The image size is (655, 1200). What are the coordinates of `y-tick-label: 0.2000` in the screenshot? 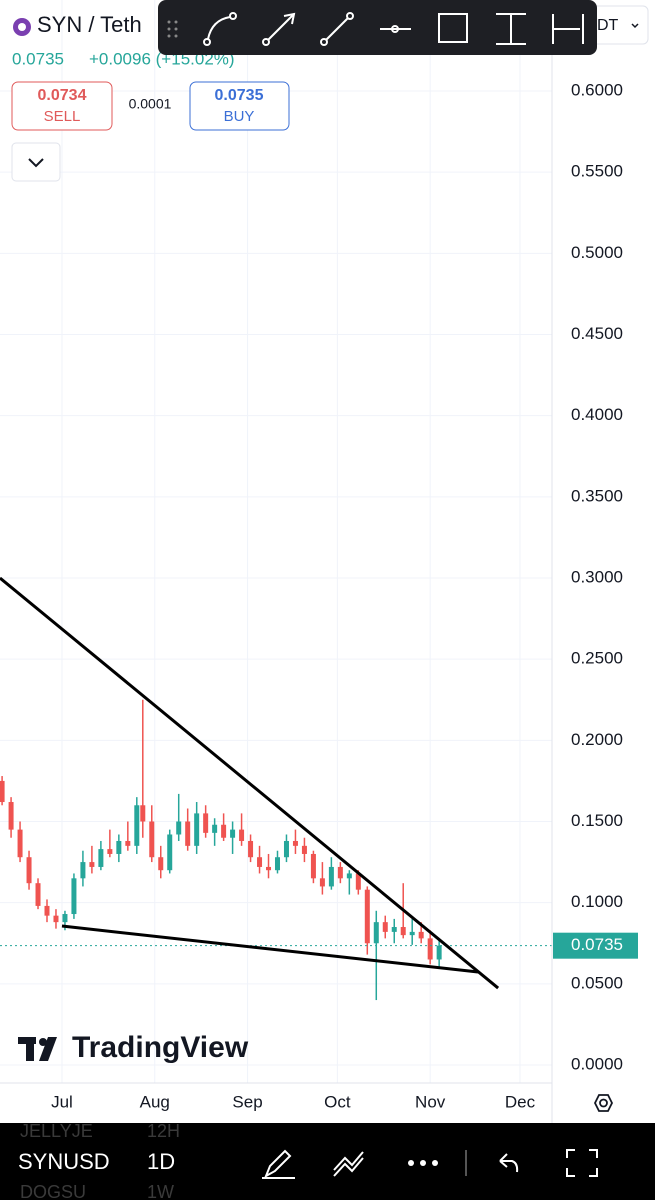 It's located at (597, 739).